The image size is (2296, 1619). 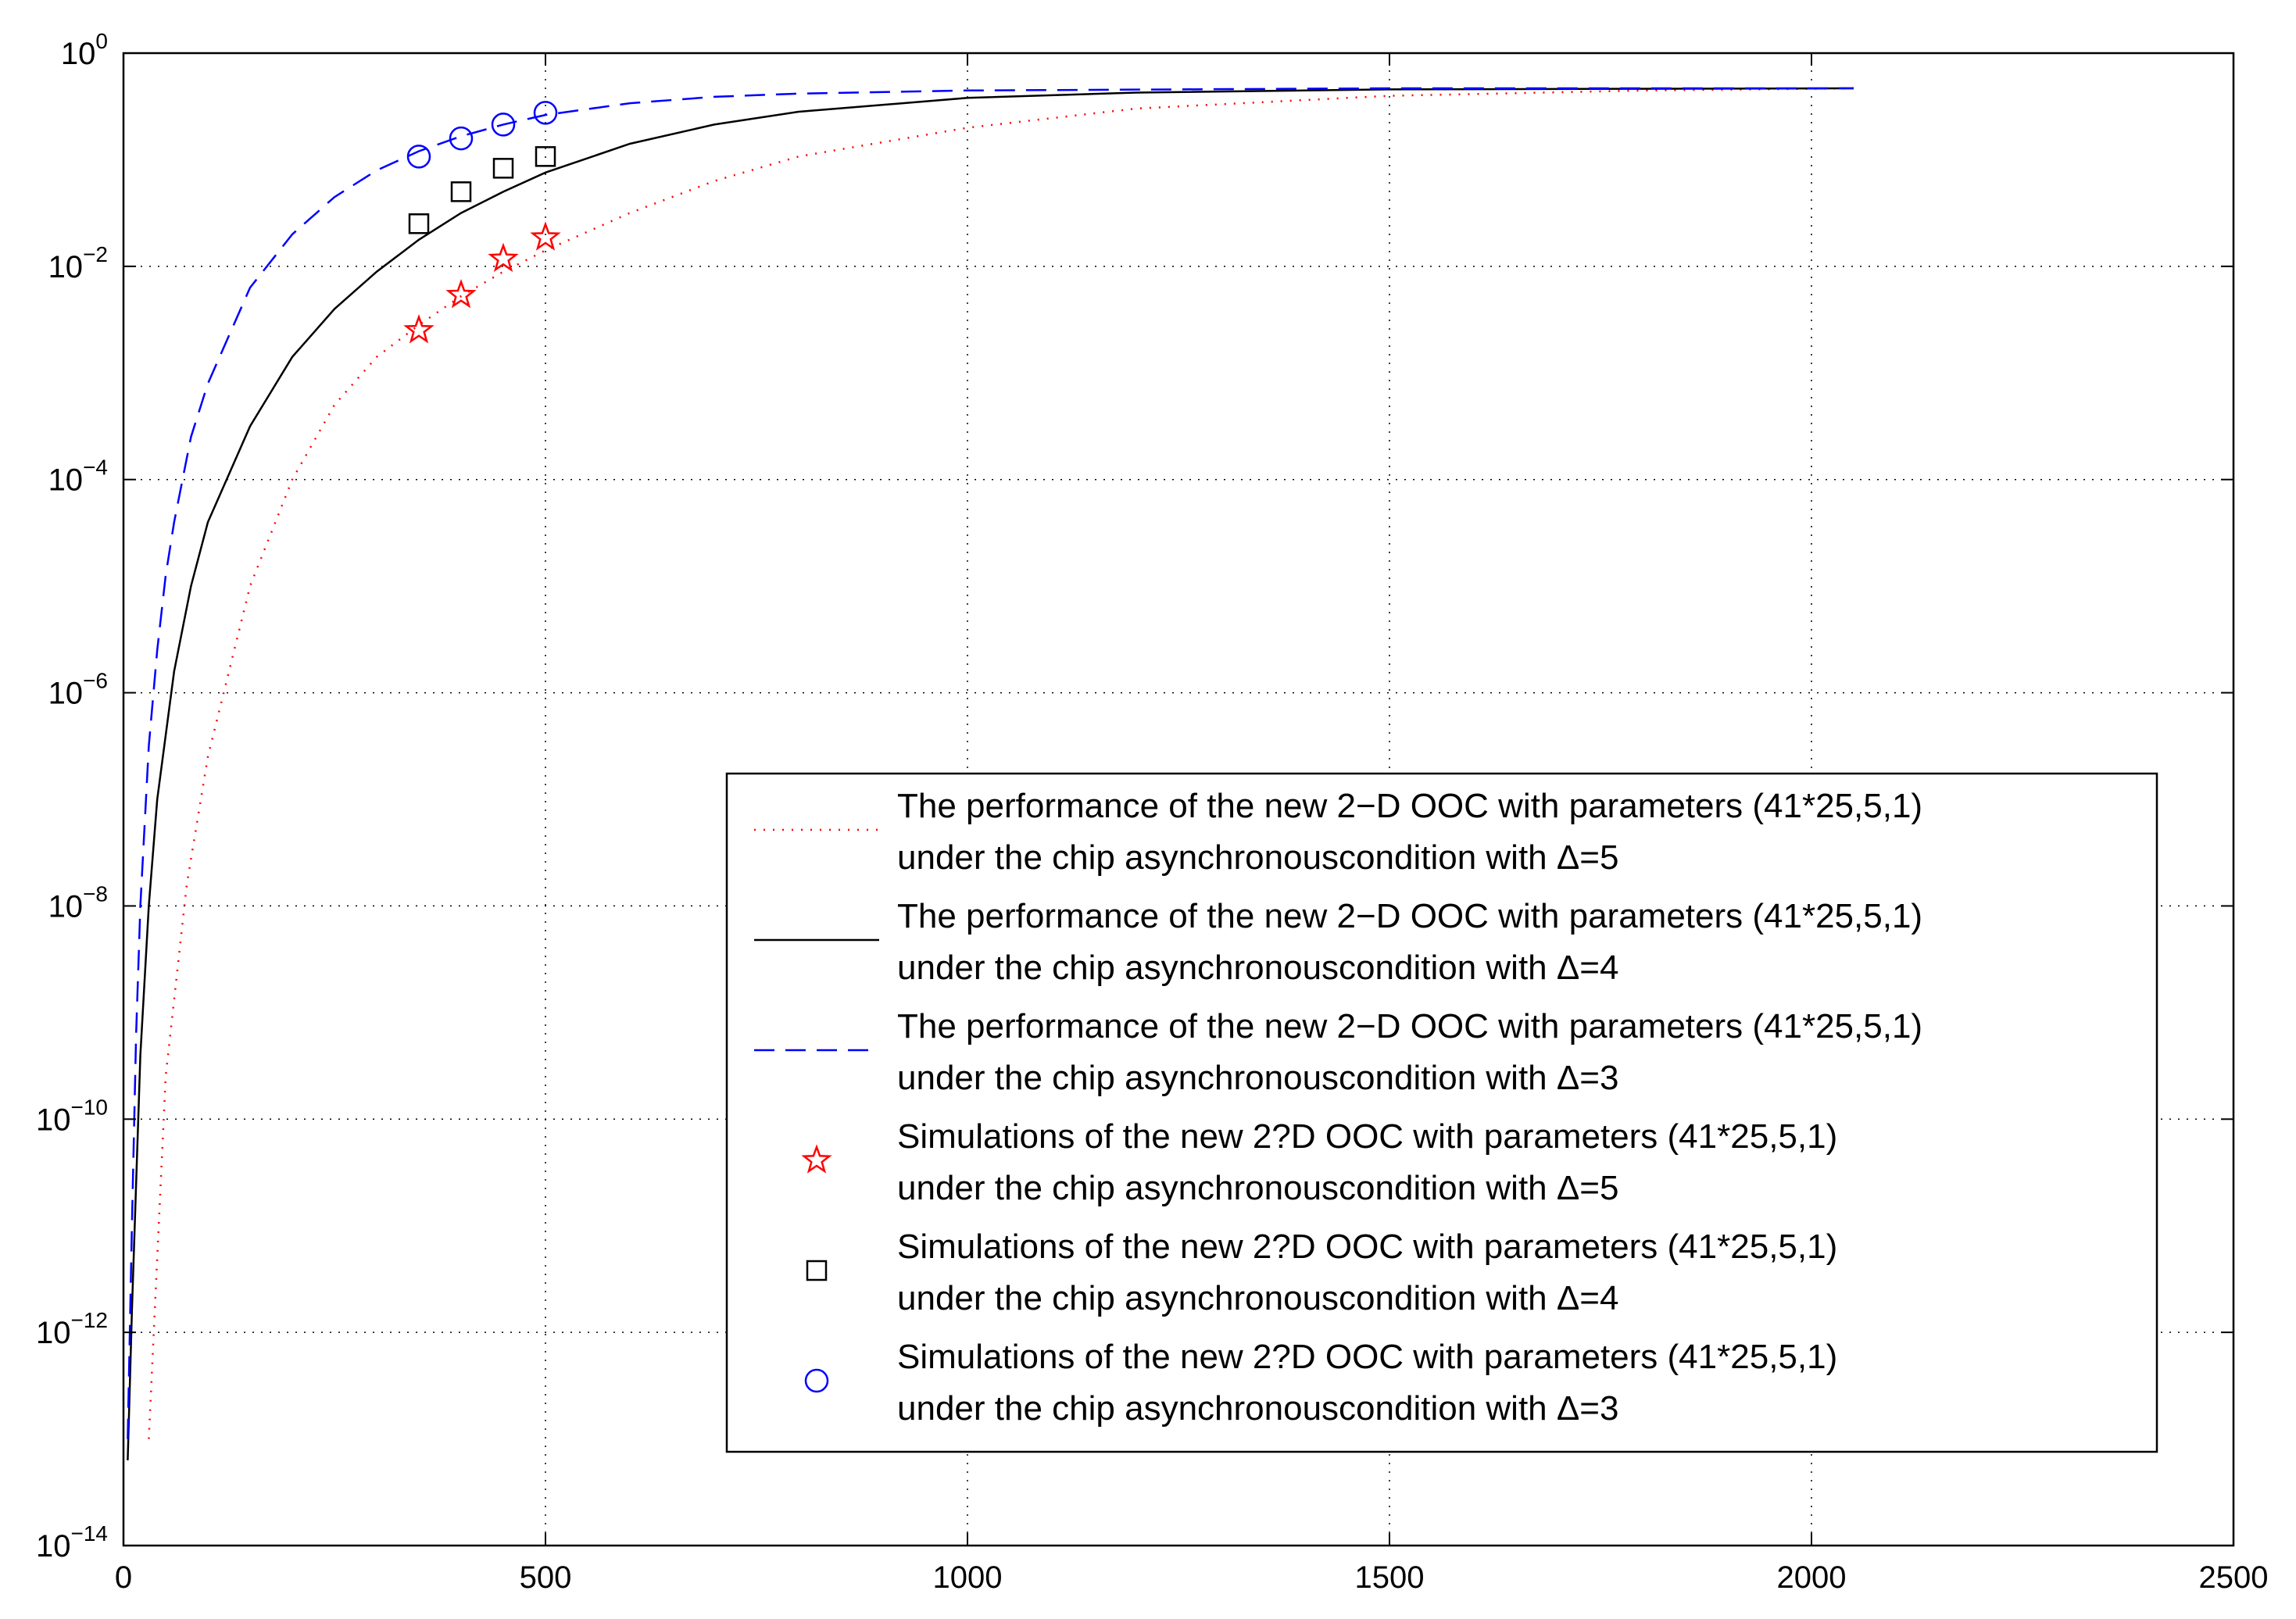 I want to click on x-tick-label: 2000, so click(x=1812, y=1578).